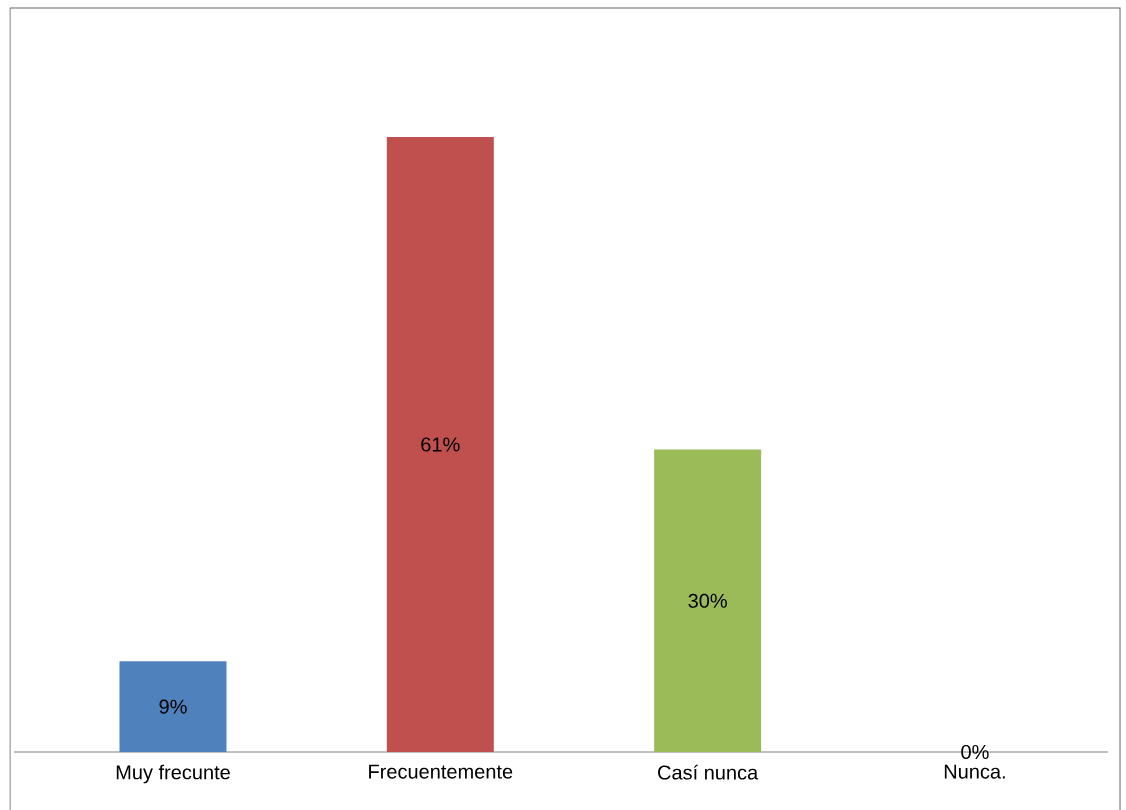  Describe the element at coordinates (441, 771) in the screenshot. I see `x-tick-label: Frecuentemente` at that location.